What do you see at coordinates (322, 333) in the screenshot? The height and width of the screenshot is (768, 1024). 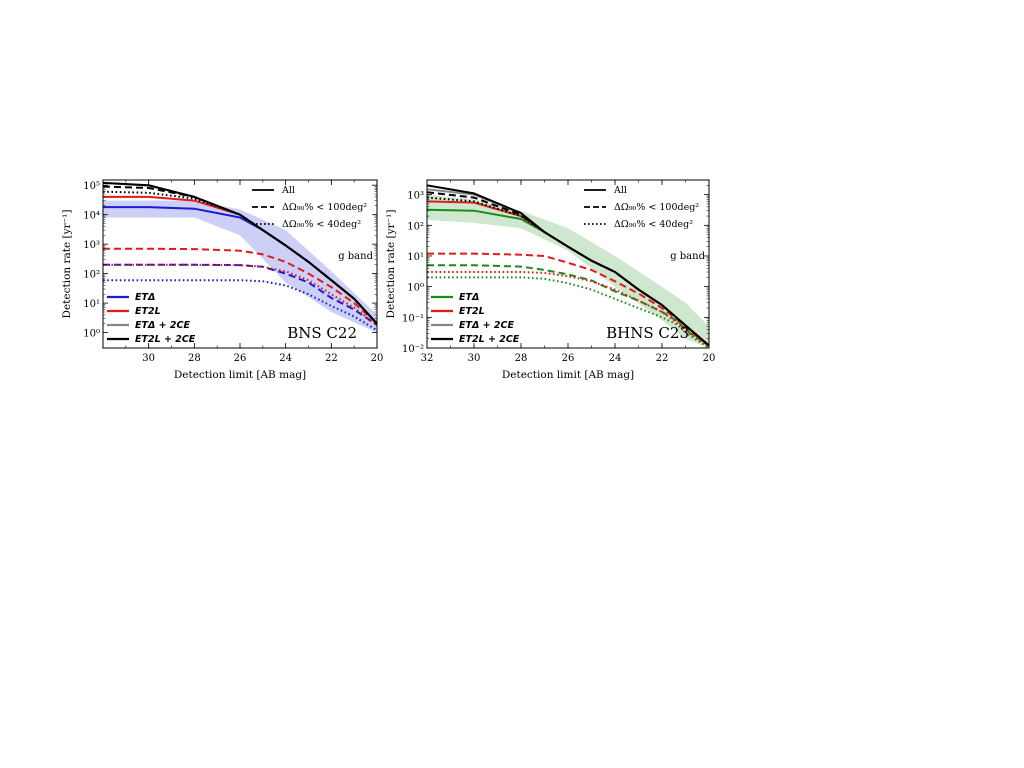 I see `panel-annotation: BNS C22` at bounding box center [322, 333].